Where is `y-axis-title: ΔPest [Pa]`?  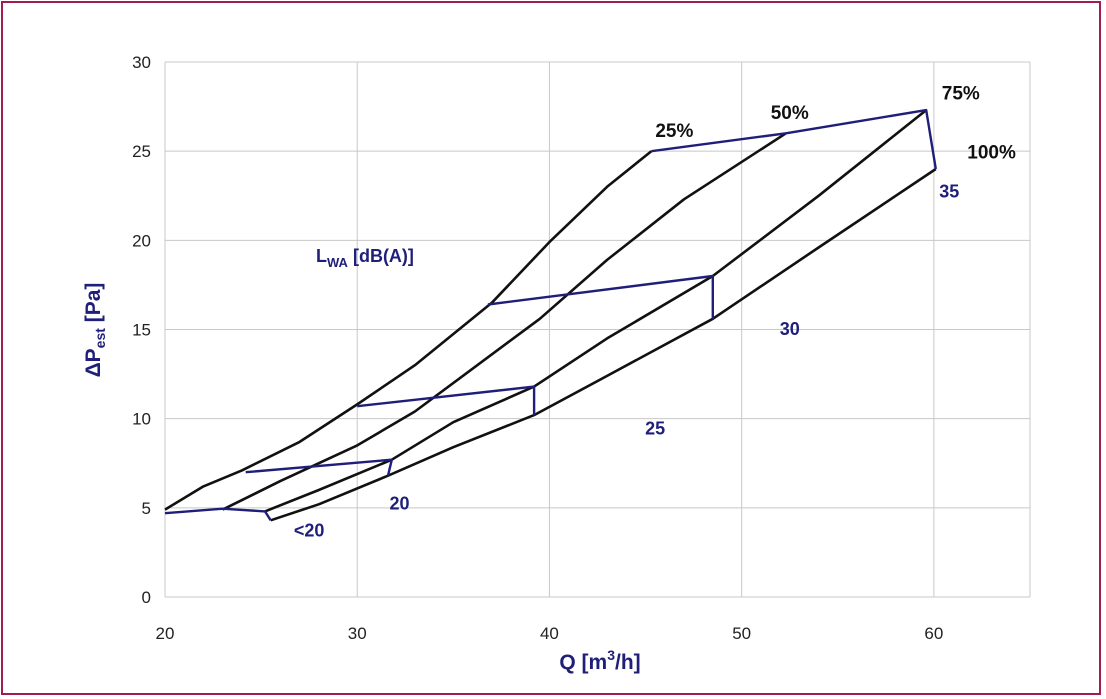 y-axis-title: ΔPest [Pa] is located at coordinates (95, 330).